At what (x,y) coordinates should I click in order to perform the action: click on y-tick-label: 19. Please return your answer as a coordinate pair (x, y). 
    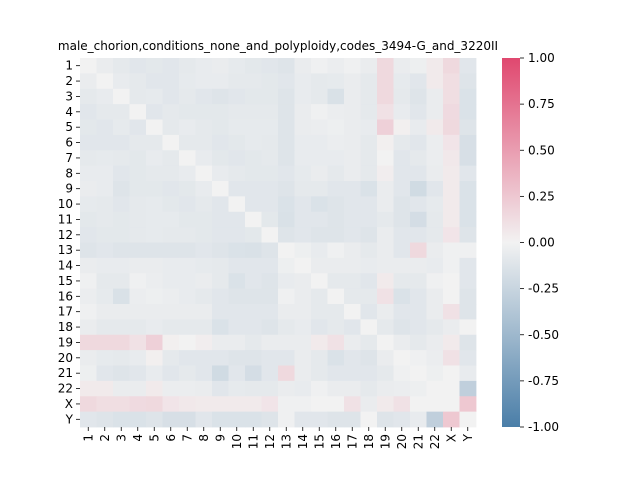
    Looking at the image, I should click on (65, 342).